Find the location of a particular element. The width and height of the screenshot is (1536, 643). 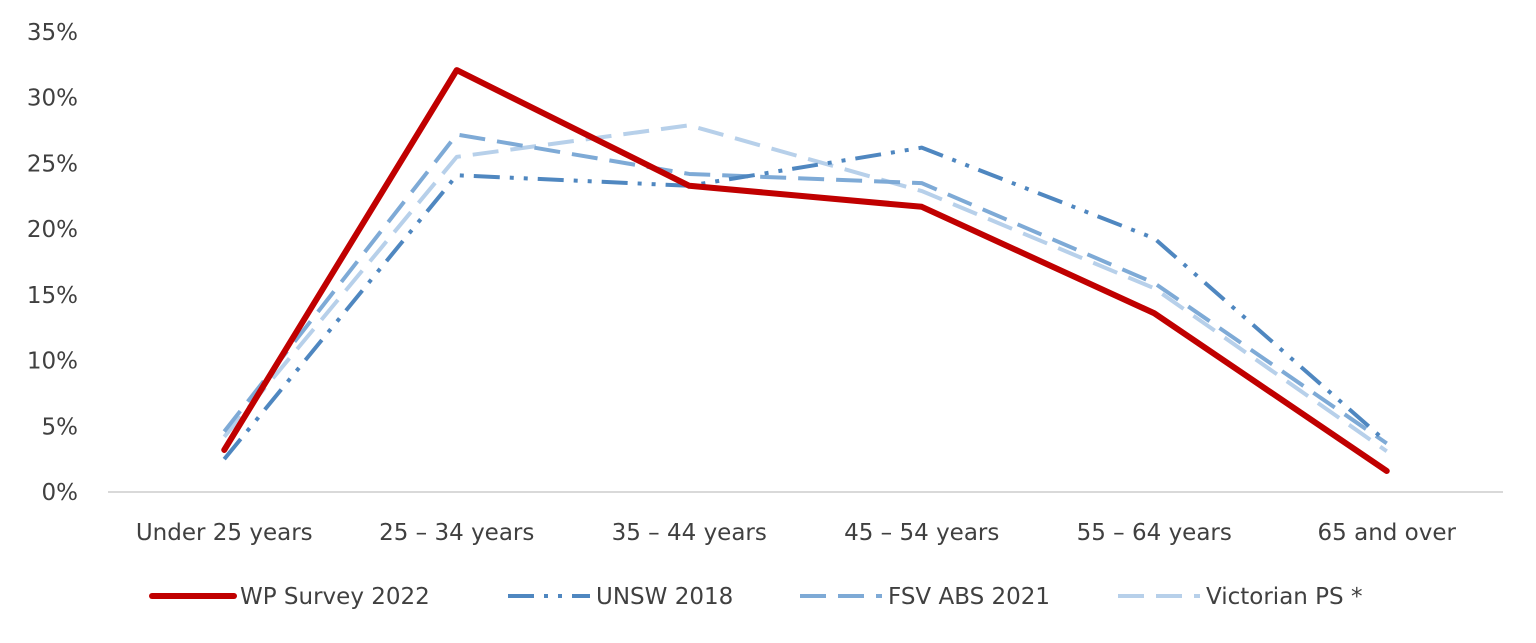

x-tick-label: 25 – 34 years is located at coordinates (456, 533).